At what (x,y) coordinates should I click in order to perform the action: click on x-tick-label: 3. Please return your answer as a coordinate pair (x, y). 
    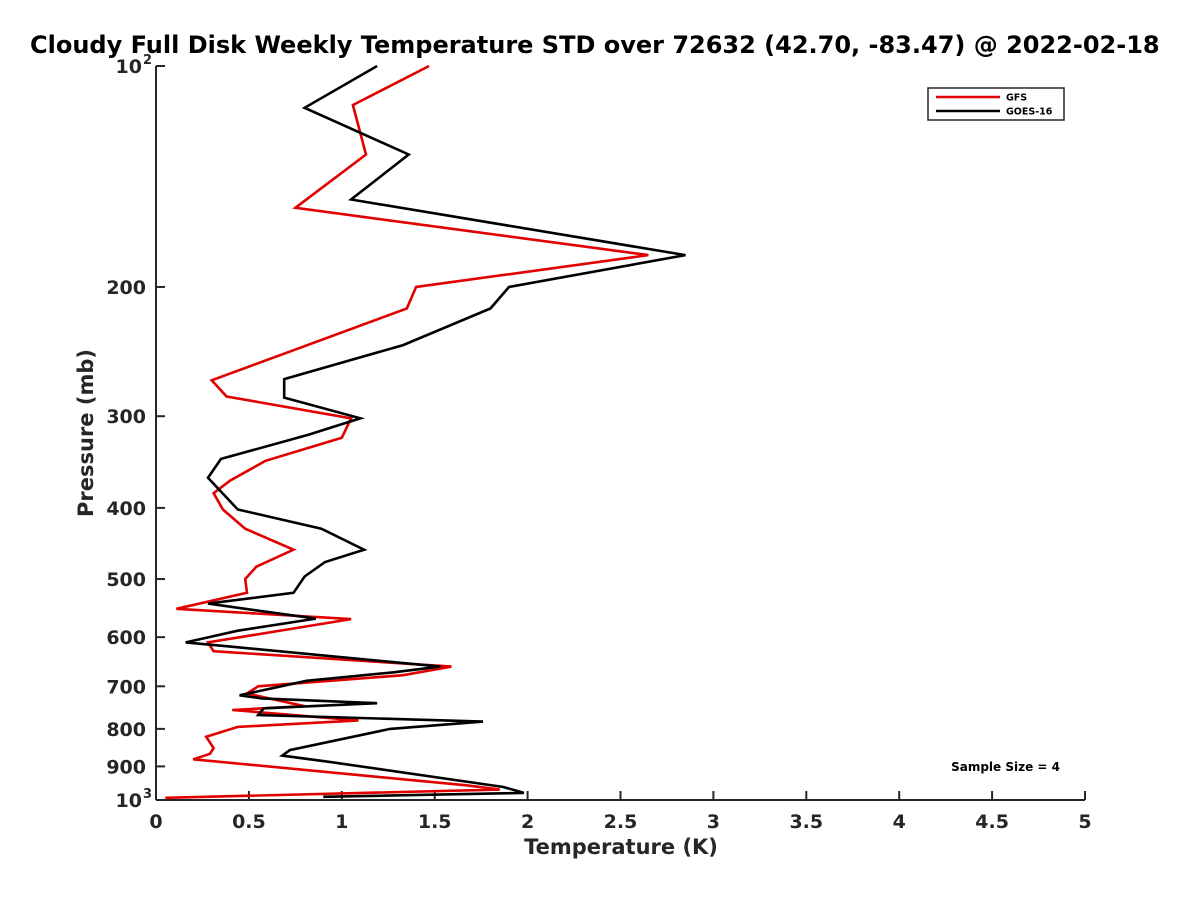
    Looking at the image, I should click on (713, 822).